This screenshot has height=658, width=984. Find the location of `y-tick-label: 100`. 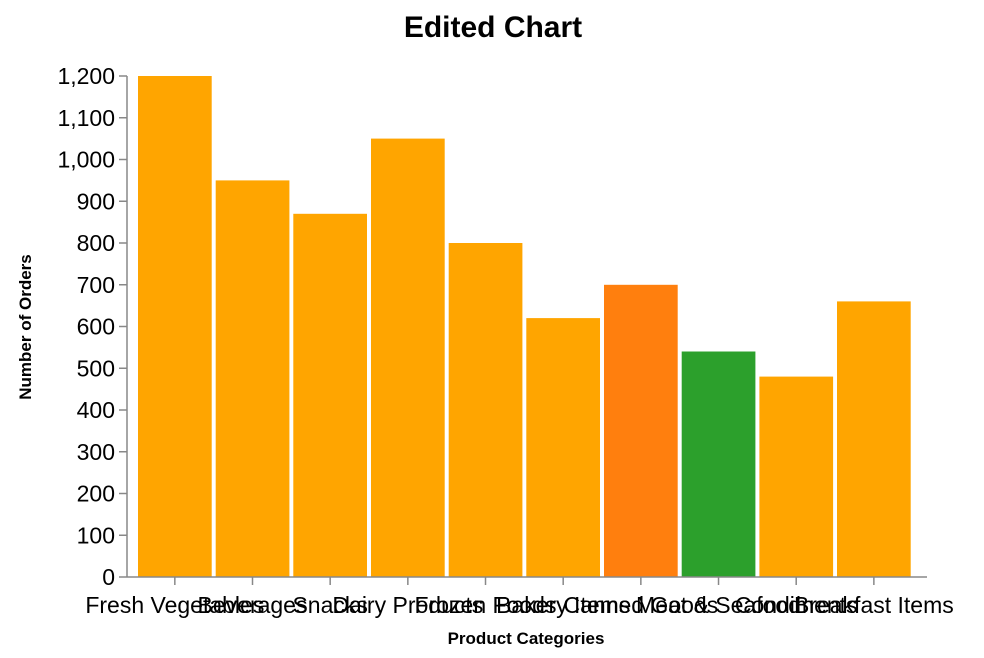

y-tick-label: 100 is located at coordinates (96, 535).